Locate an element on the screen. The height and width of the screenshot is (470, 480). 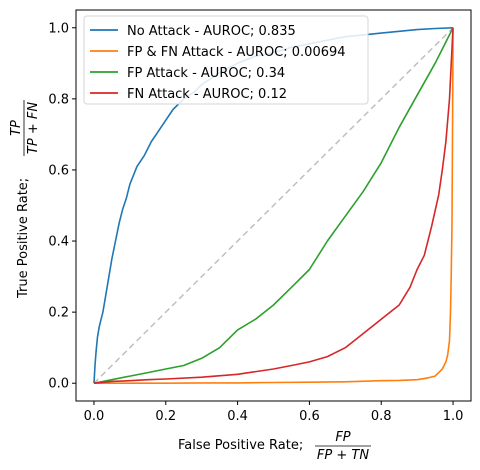
legend-label-3: FN Attack - AUROC; 0.12 is located at coordinates (207, 94).